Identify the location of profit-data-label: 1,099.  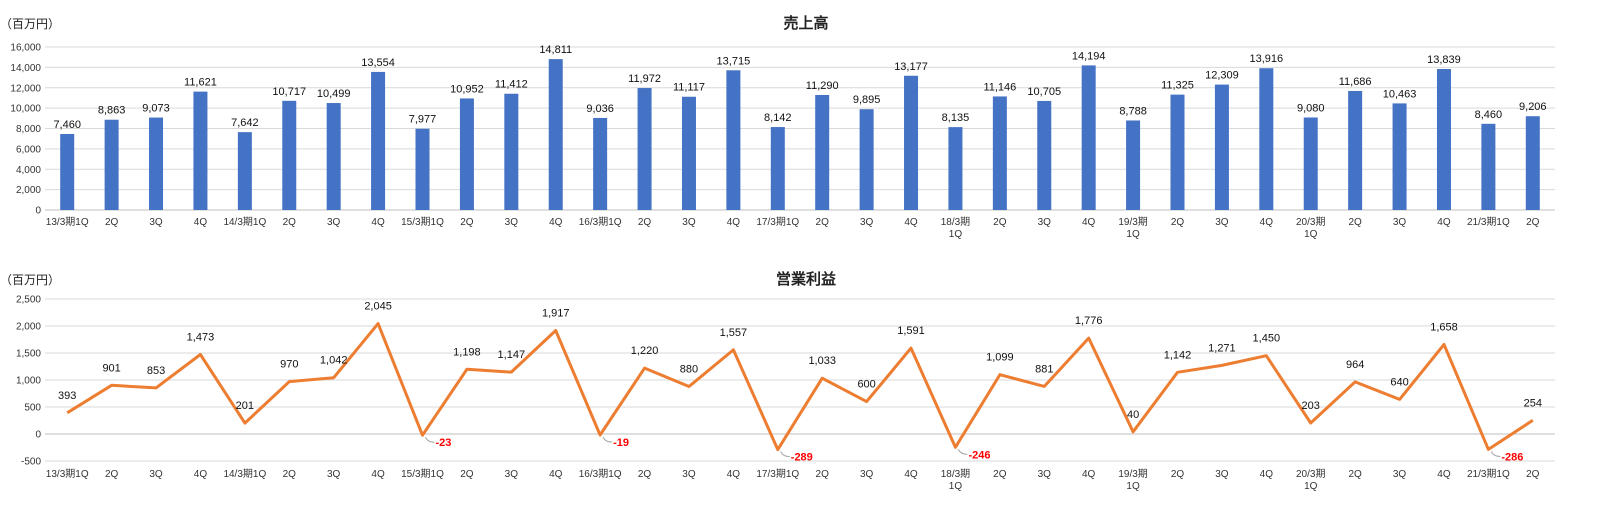
(1000, 358).